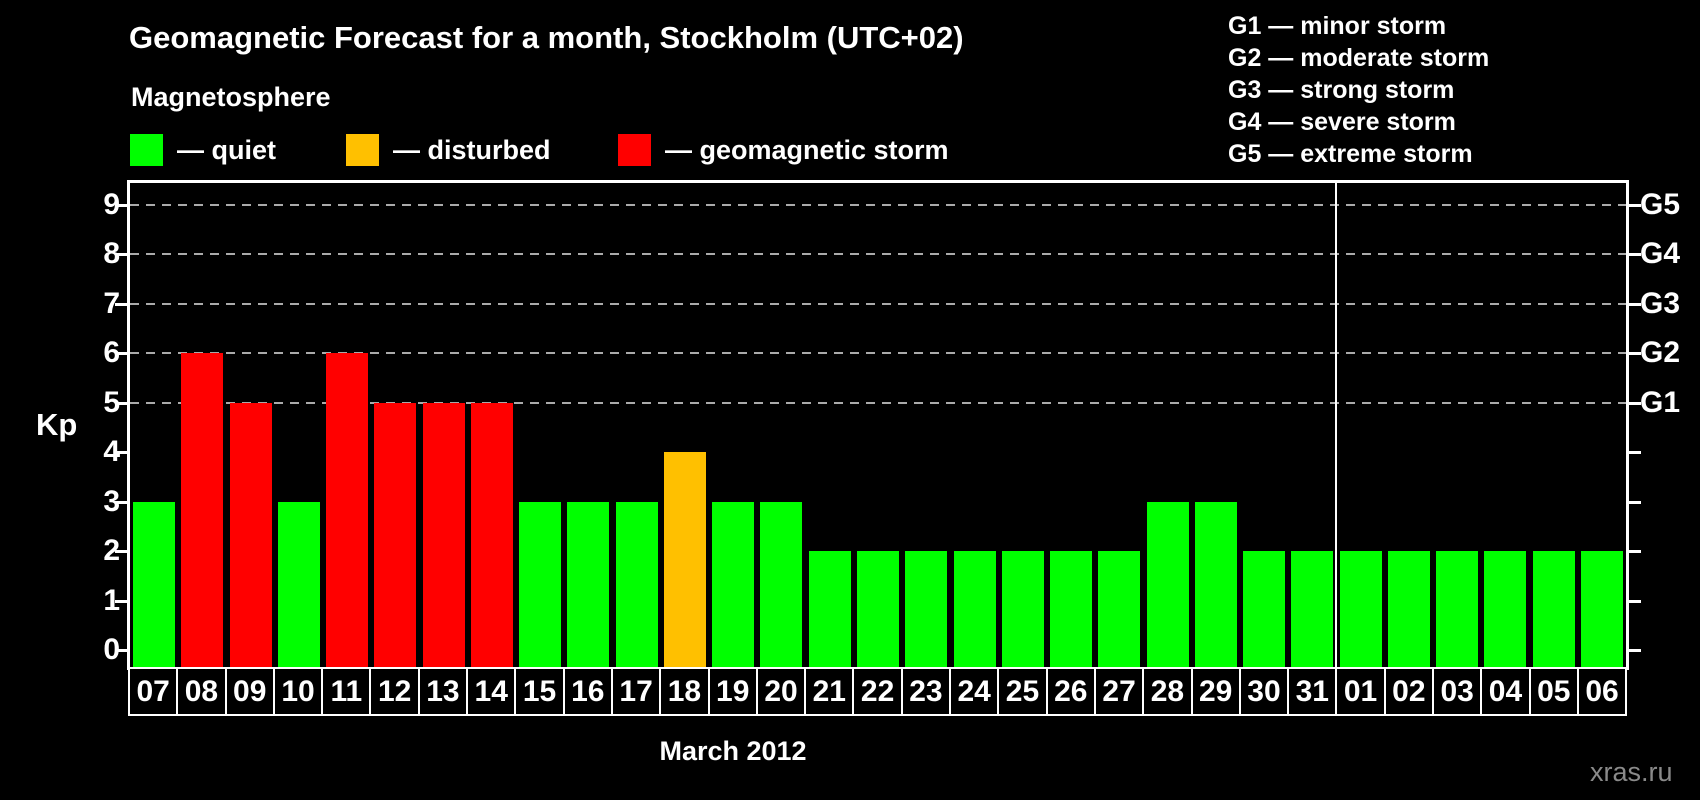  I want to click on day-label-19: 19, so click(733, 691).